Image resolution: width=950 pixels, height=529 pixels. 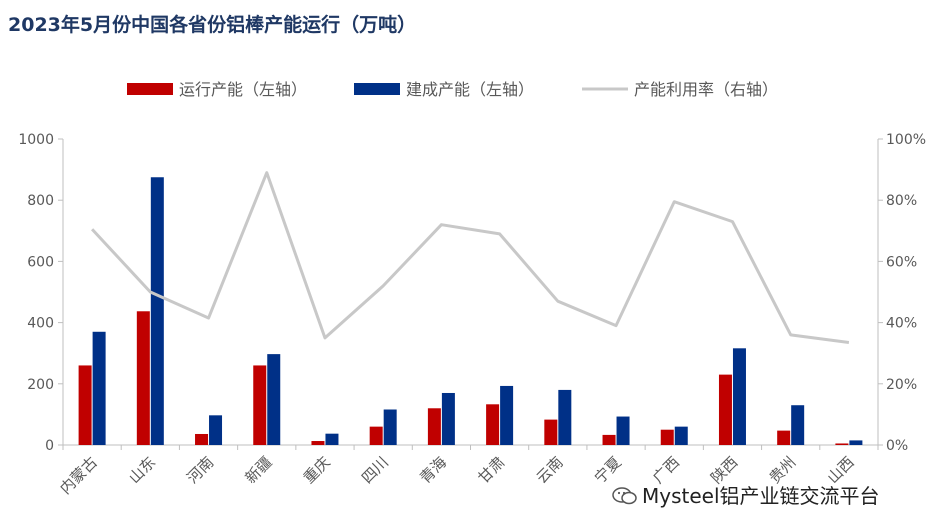 I want to click on right-tick-label: 80%, so click(x=901, y=201).